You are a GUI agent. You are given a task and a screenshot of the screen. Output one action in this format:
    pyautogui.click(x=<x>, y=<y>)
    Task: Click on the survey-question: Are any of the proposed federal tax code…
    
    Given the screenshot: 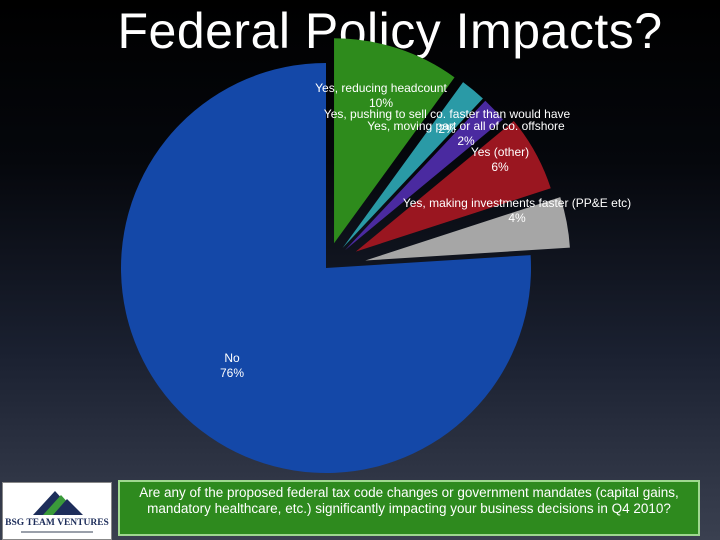 What is the action you would take?
    pyautogui.click(x=409, y=508)
    